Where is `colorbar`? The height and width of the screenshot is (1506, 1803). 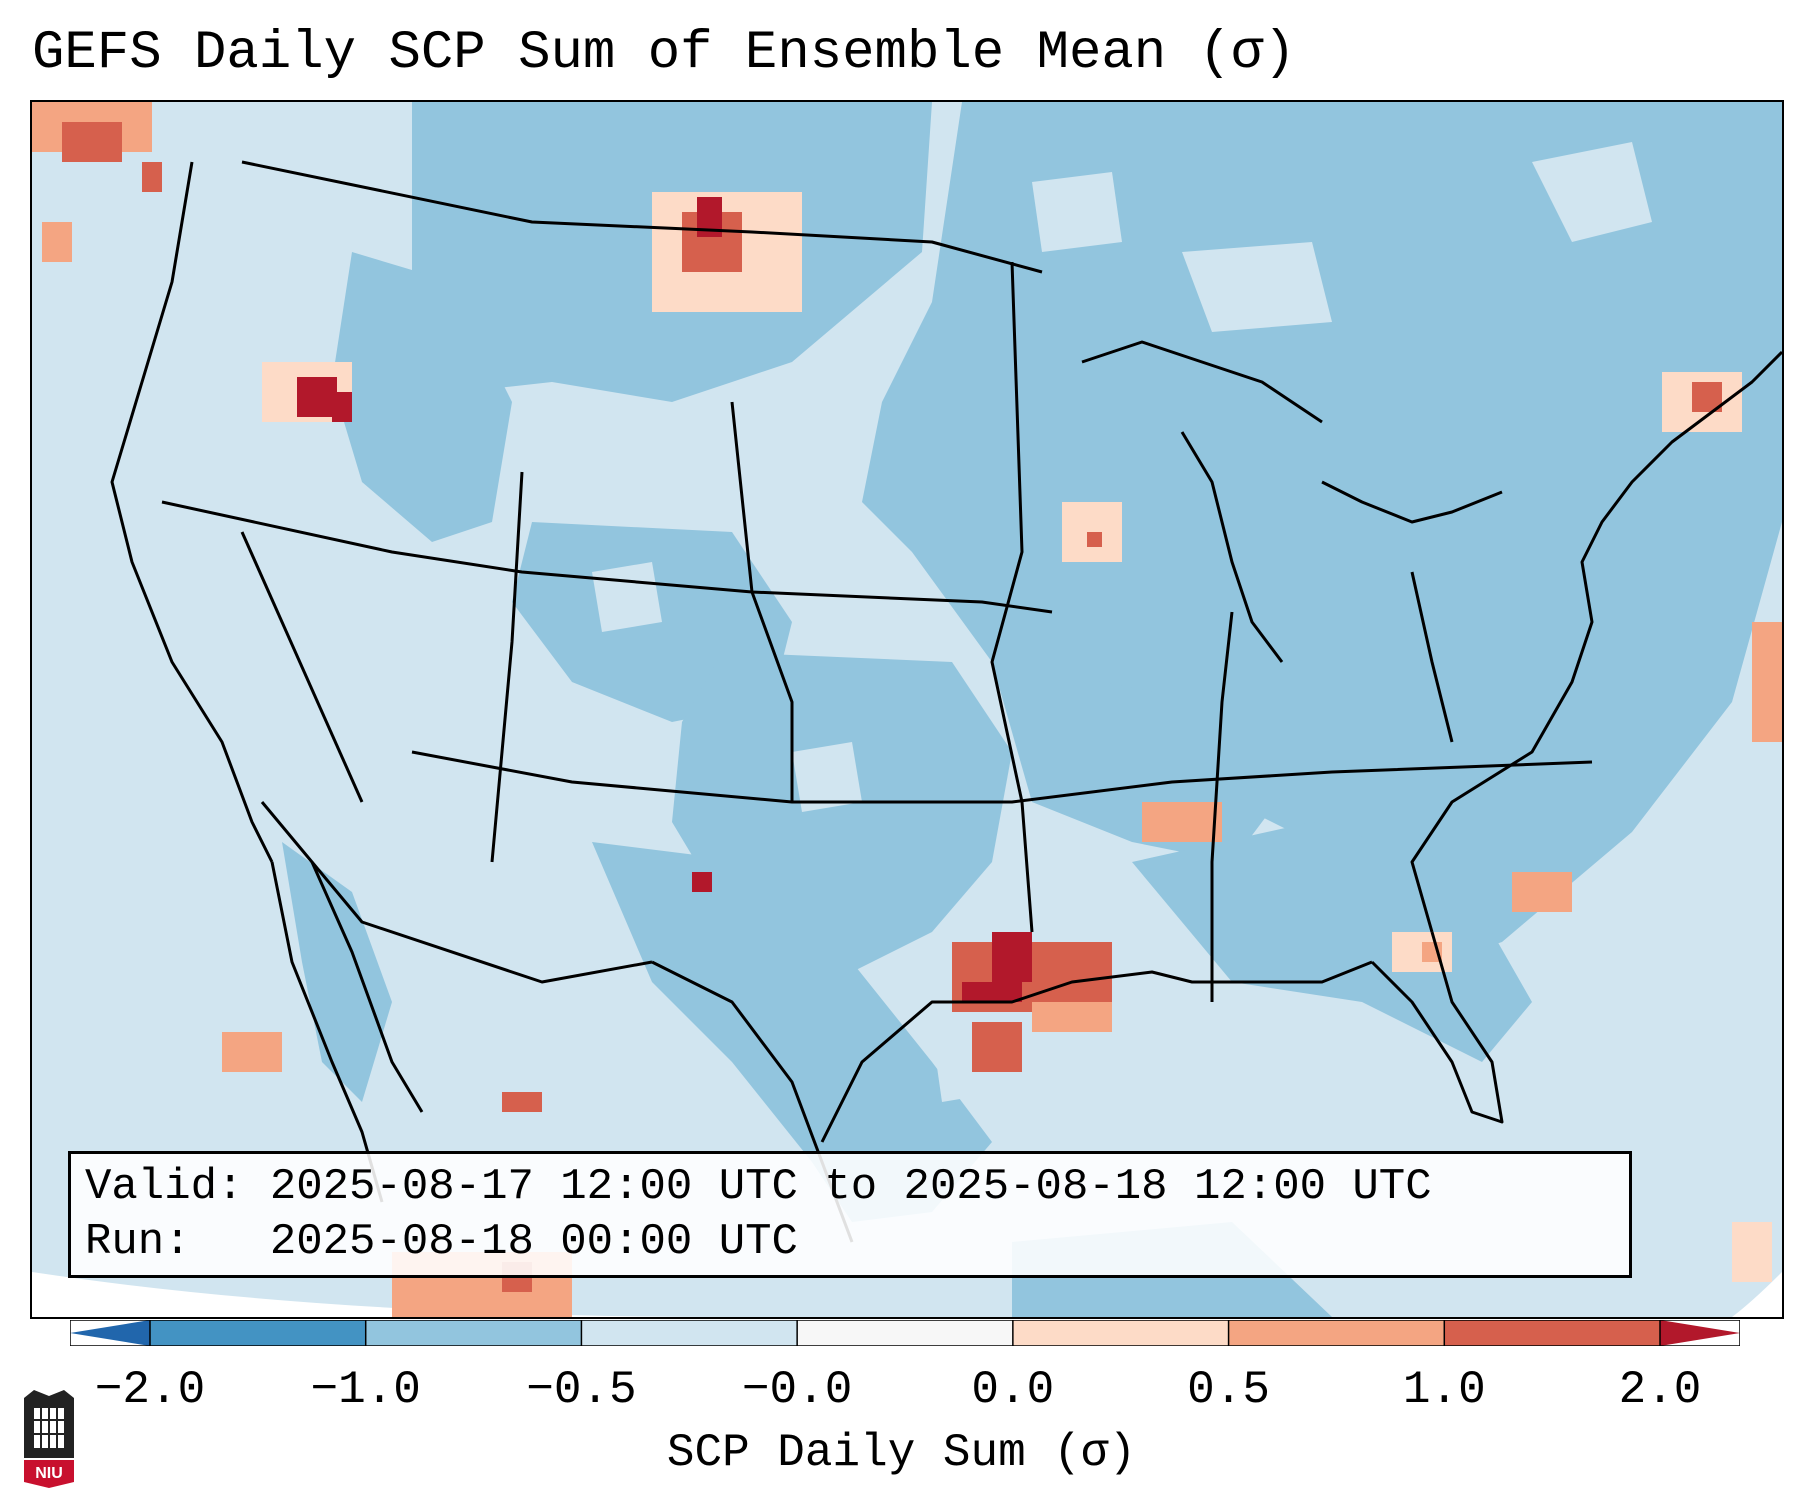
colorbar is located at coordinates (905, 1333).